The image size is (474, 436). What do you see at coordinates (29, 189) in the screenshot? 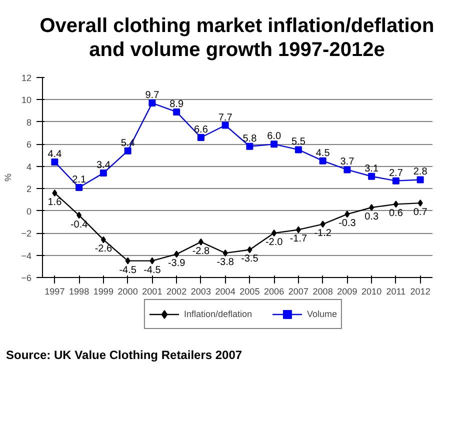
I see `y-tick-label: 2` at bounding box center [29, 189].